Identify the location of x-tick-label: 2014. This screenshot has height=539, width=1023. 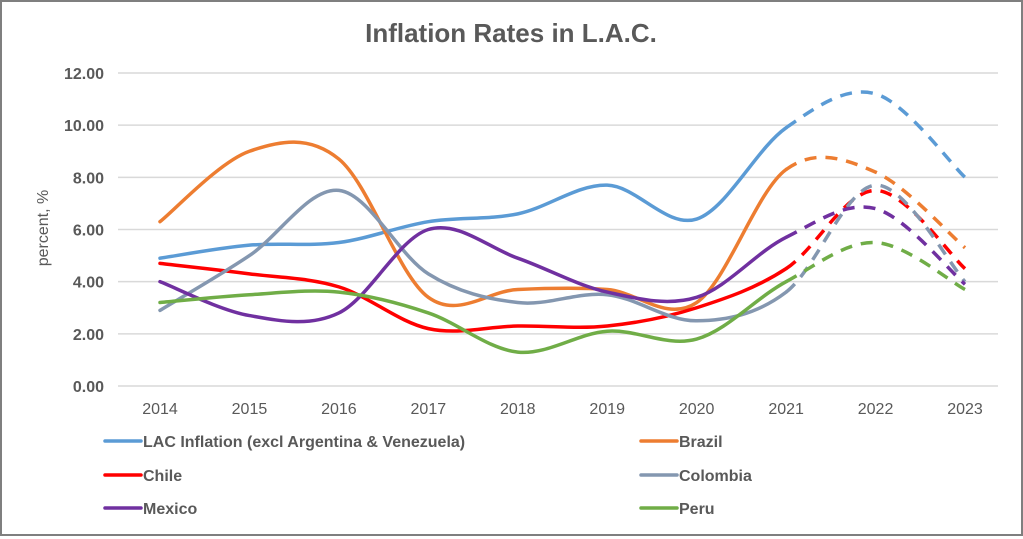
(160, 409).